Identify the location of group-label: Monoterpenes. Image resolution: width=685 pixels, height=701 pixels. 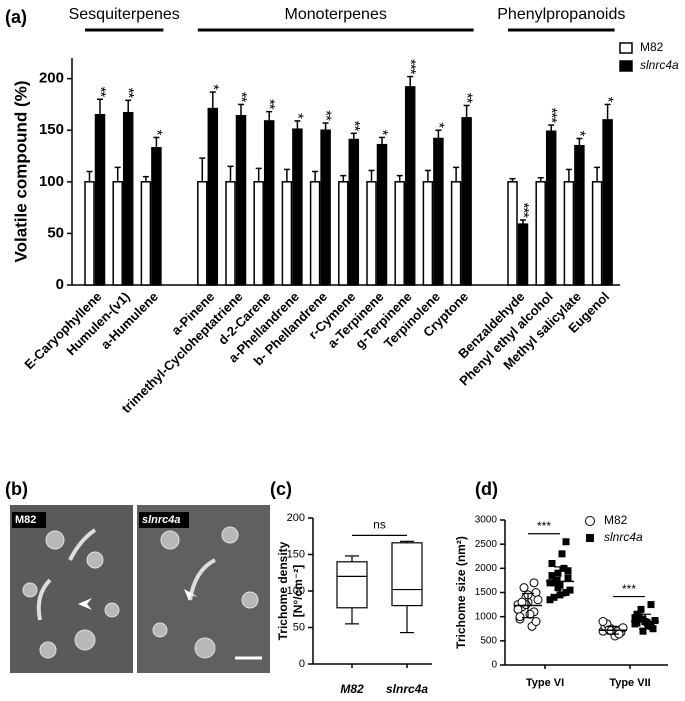
(336, 14).